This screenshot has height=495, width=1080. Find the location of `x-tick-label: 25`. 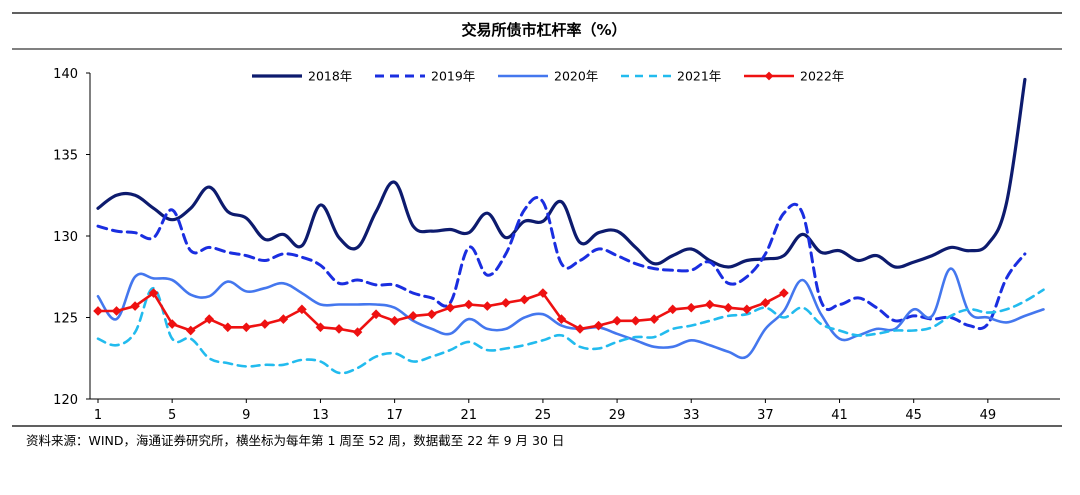

x-tick-label: 25 is located at coordinates (543, 415).